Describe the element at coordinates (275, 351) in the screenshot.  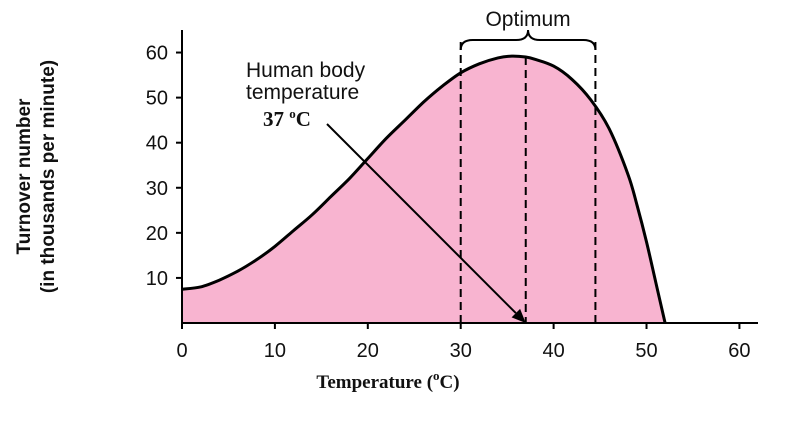
I see `x-tick-label: 10` at that location.